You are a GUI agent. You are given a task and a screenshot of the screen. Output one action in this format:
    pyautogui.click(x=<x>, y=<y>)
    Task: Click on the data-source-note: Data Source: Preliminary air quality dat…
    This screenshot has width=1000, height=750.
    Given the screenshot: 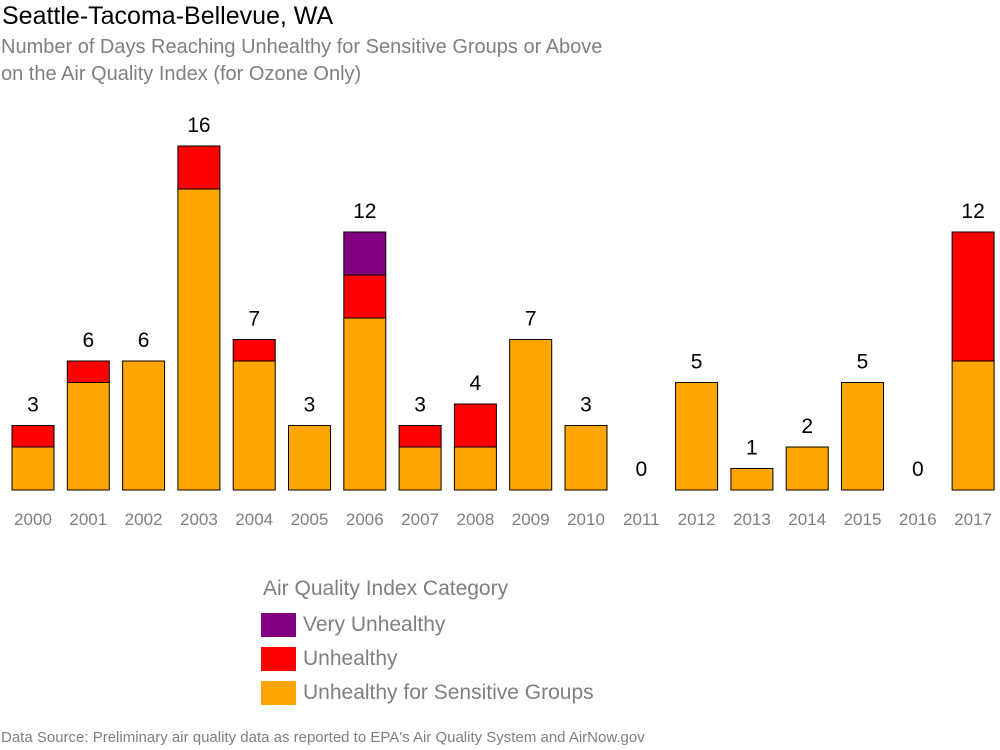 What is the action you would take?
    pyautogui.click(x=323, y=737)
    